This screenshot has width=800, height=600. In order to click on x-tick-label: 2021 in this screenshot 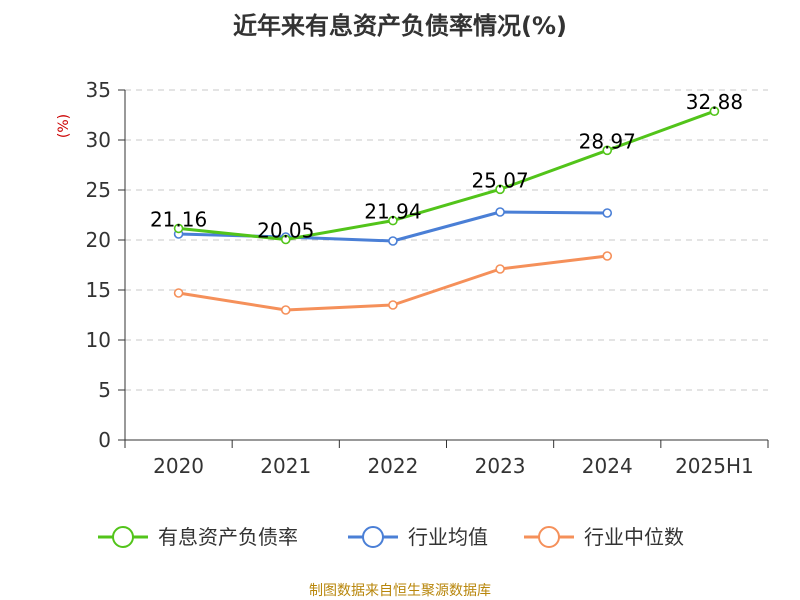, I will do `click(285, 466)`.